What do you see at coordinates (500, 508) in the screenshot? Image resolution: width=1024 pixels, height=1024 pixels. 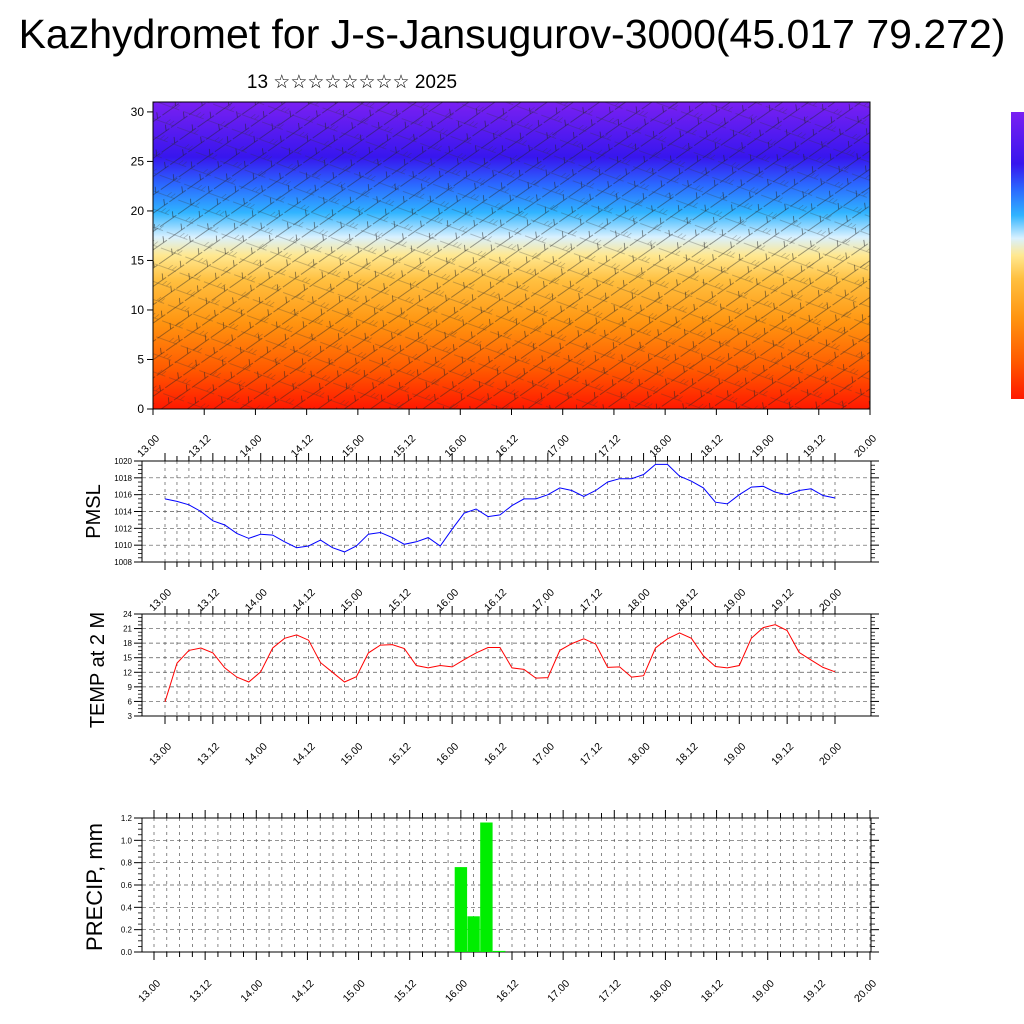 I see `pmsl-line` at bounding box center [500, 508].